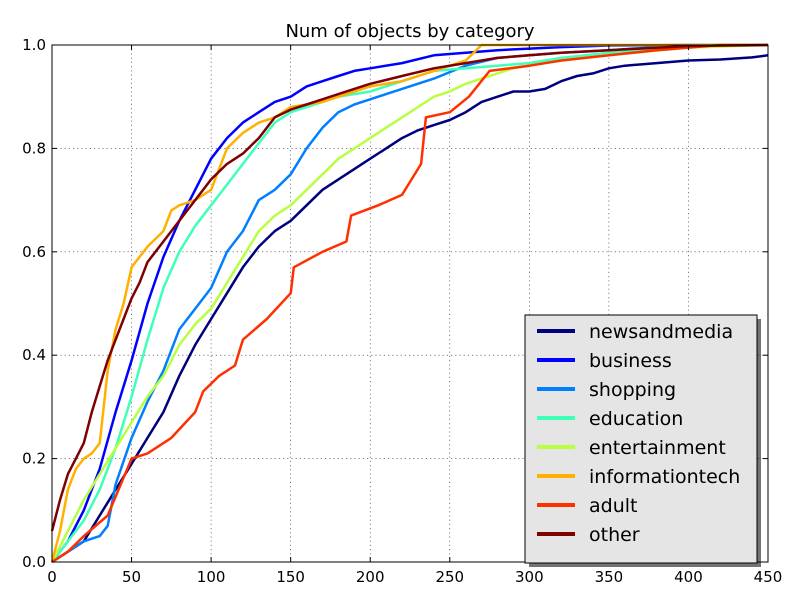  I want to click on chart-title: Num of objects by category, so click(409, 31).